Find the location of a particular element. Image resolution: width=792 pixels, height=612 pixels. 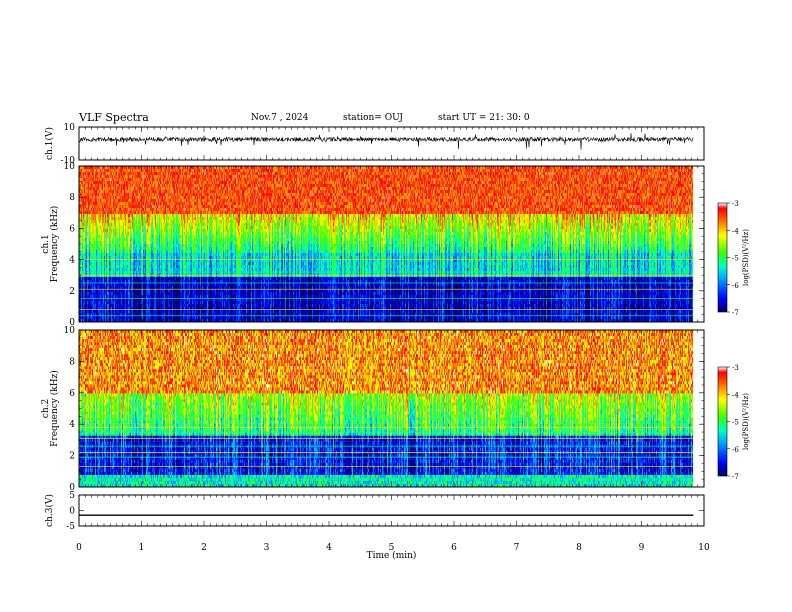

ch1-waveform-trace is located at coordinates (387, 141).